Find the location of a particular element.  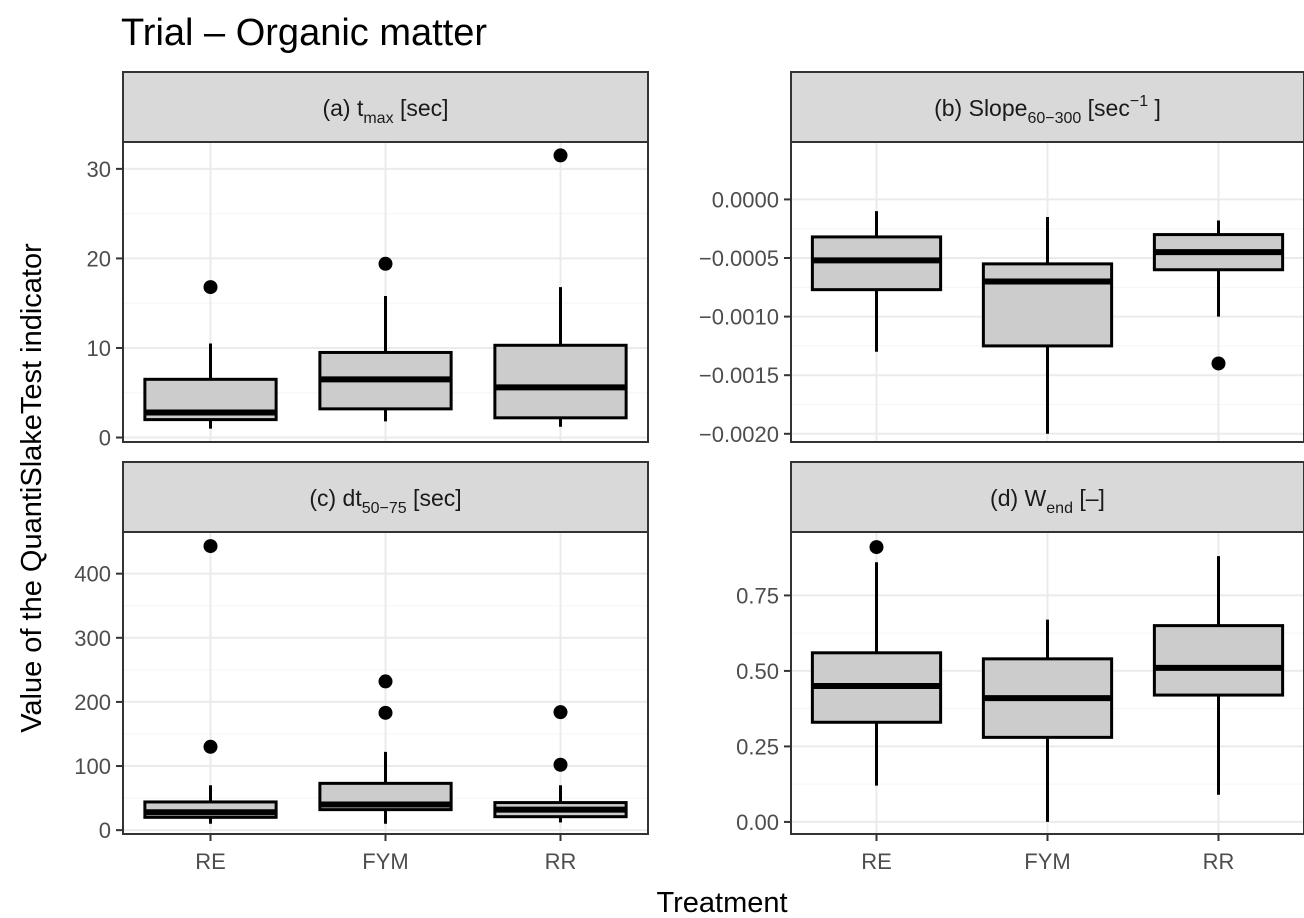

panel-d-x-tick-label: FYM is located at coordinates (1047, 861).